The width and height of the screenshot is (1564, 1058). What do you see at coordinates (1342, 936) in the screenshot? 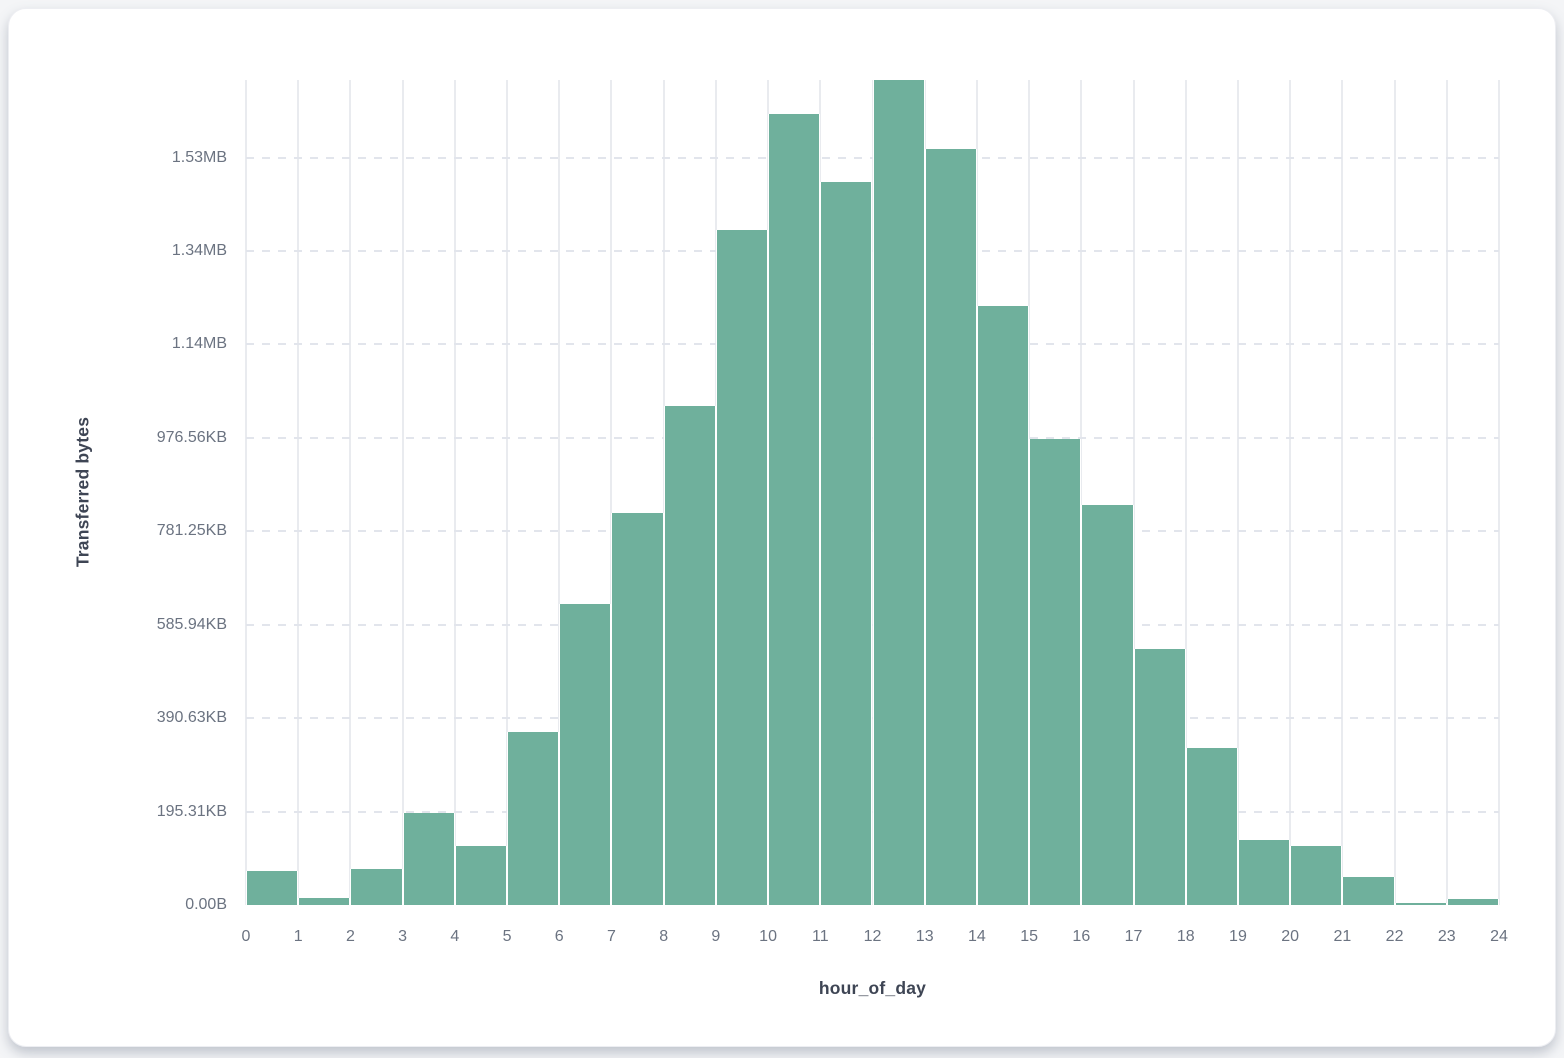
I see `x-tick-label: 21` at bounding box center [1342, 936].